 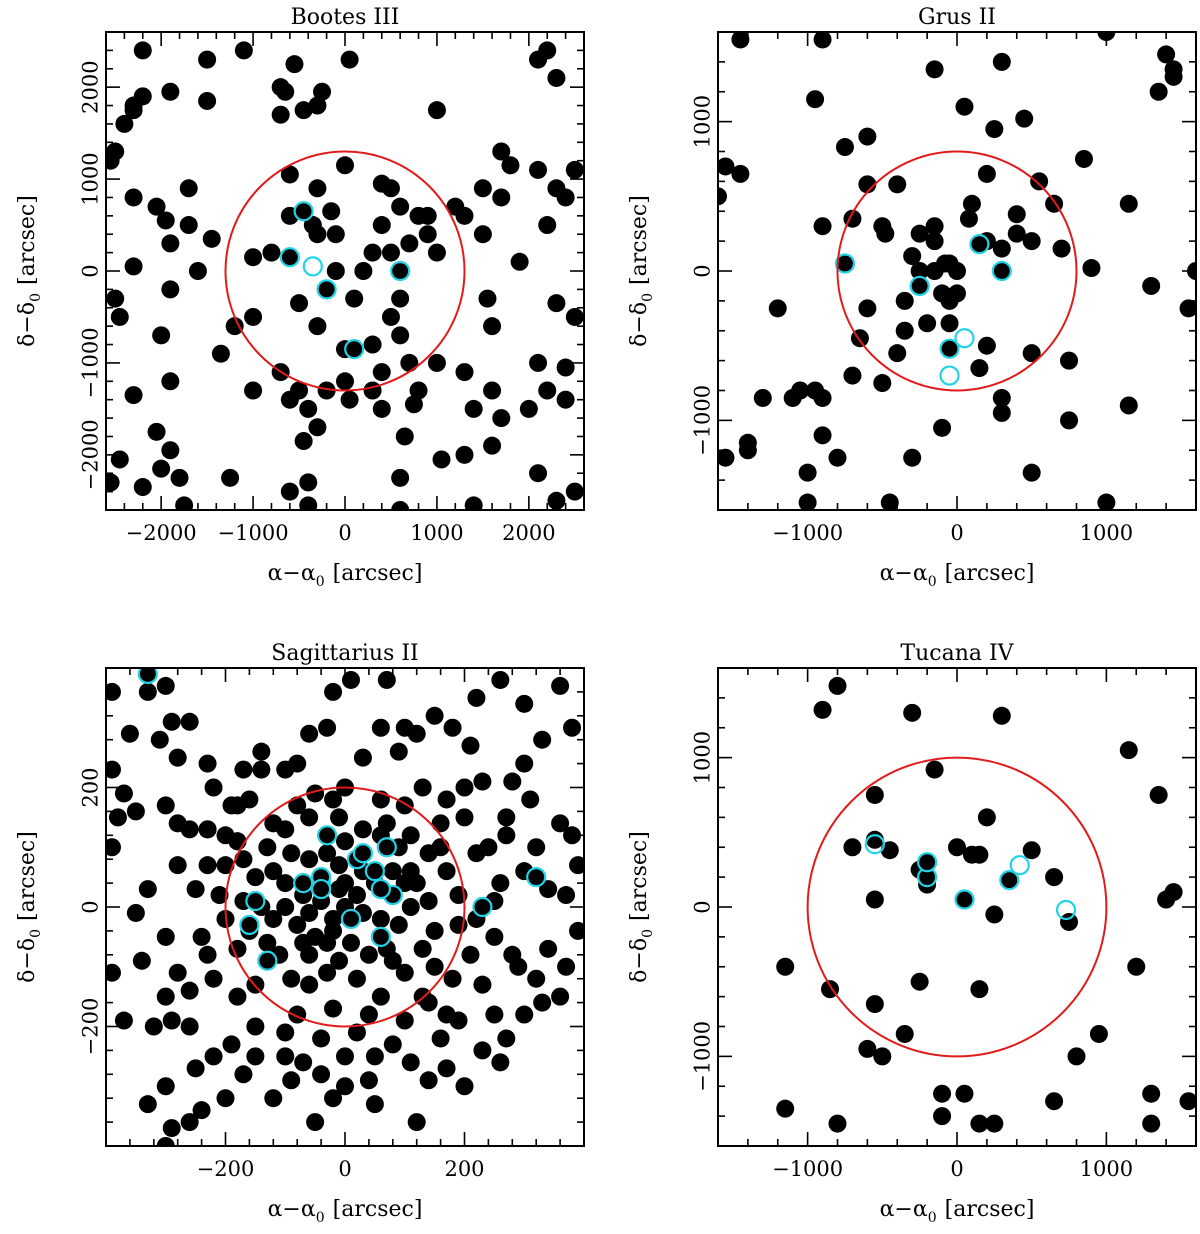 What do you see at coordinates (345, 575) in the screenshot?
I see `x-axis-label: α−α0 [arcsec]` at bounding box center [345, 575].